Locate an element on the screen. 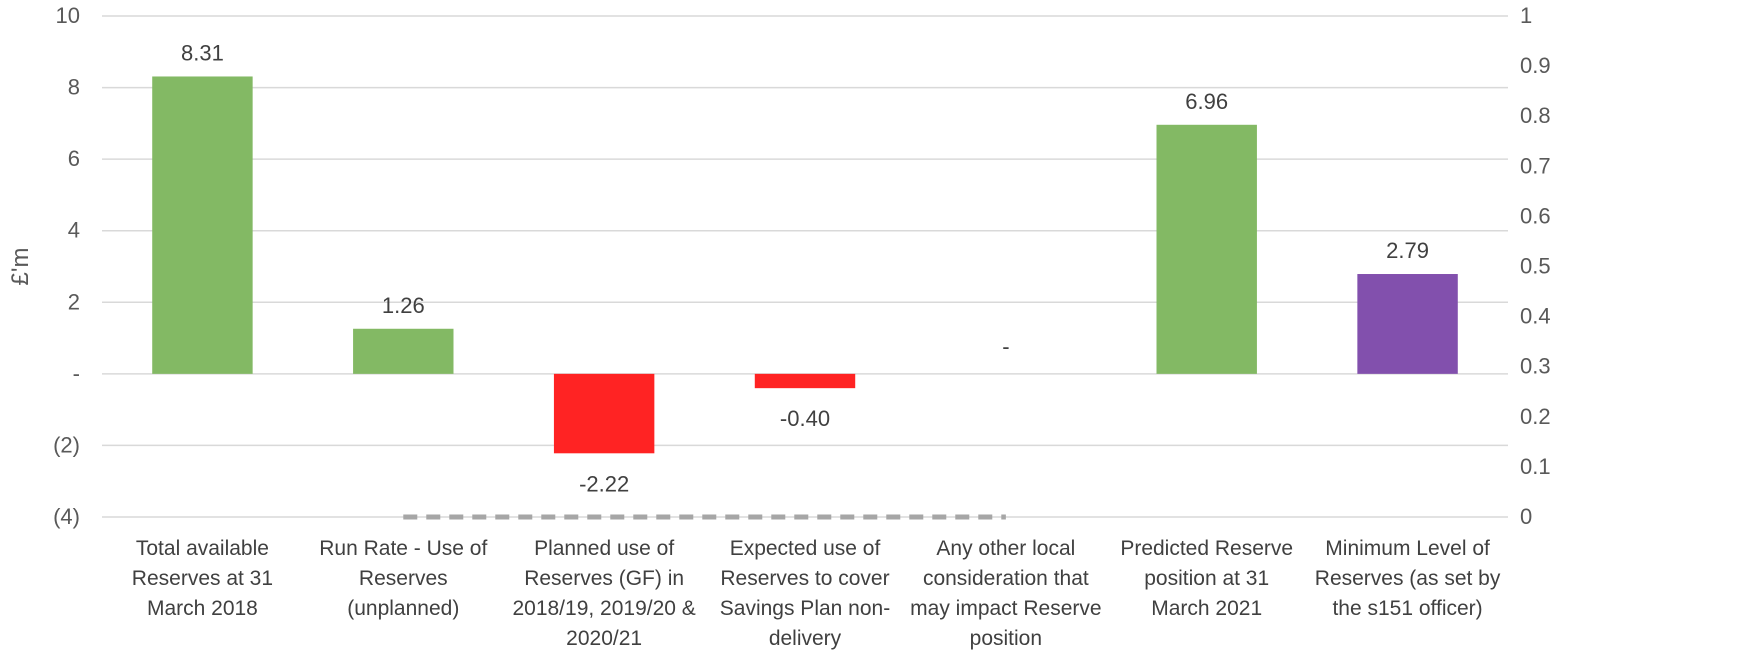 This screenshot has width=1737, height=653. y-tick-label: 8 is located at coordinates (74, 87).